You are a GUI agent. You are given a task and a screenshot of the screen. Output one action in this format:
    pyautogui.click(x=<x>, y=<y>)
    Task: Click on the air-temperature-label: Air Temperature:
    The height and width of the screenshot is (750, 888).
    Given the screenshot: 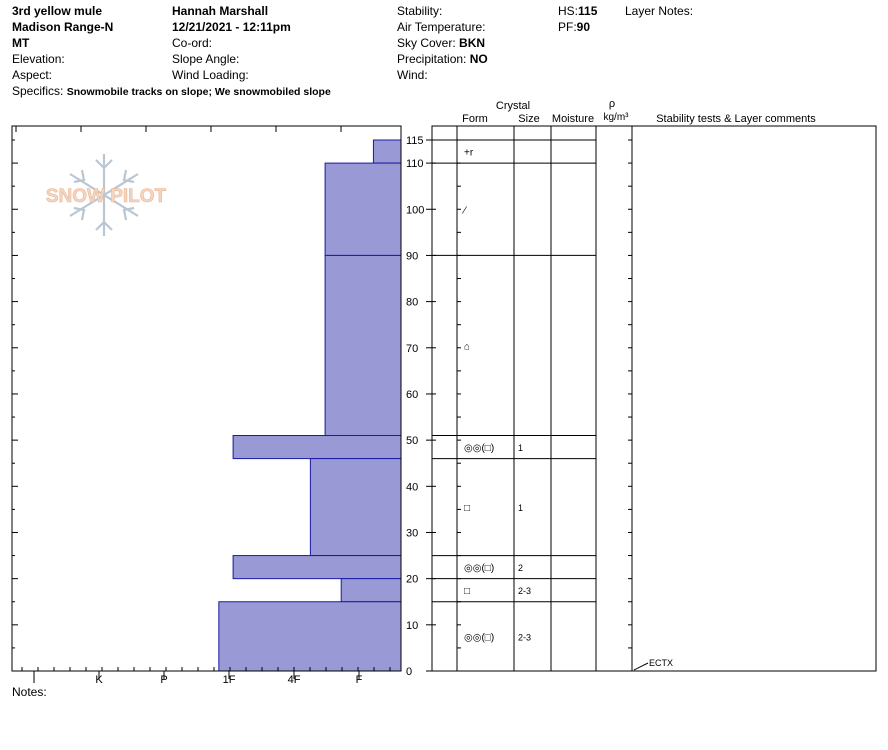 What is the action you would take?
    pyautogui.click(x=441, y=27)
    